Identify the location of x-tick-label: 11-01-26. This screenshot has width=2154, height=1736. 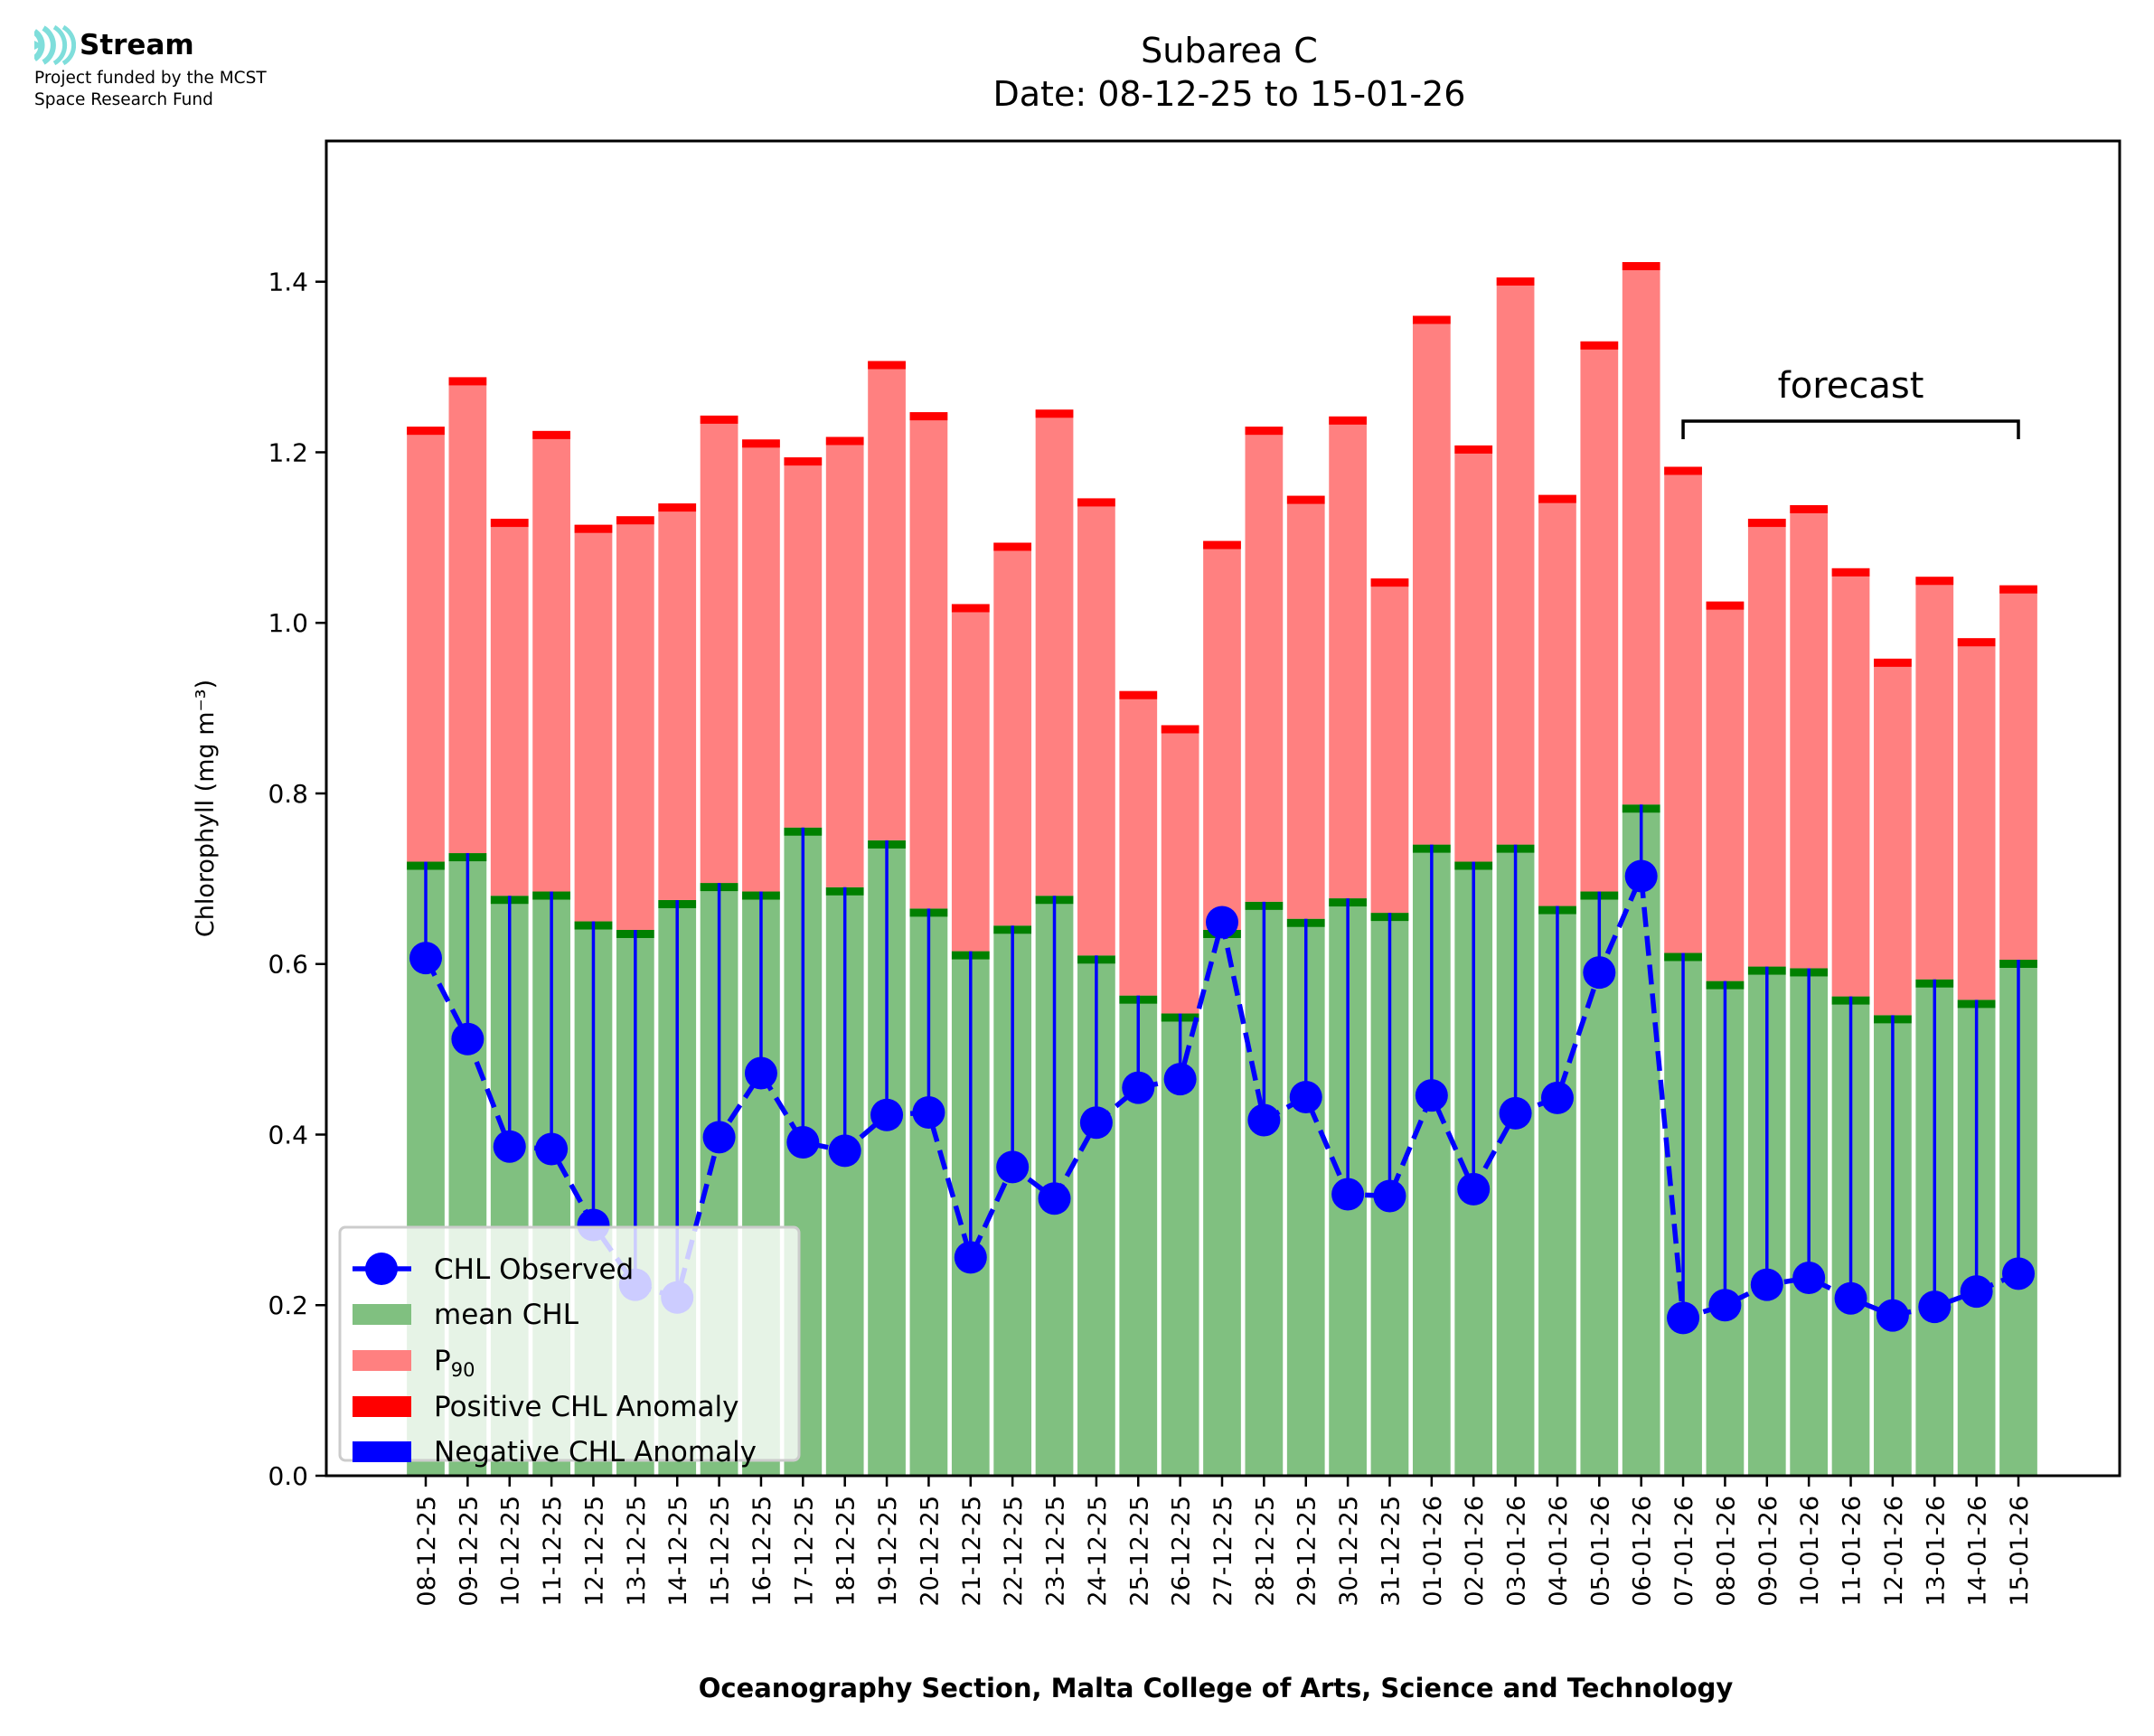
(1853, 1552).